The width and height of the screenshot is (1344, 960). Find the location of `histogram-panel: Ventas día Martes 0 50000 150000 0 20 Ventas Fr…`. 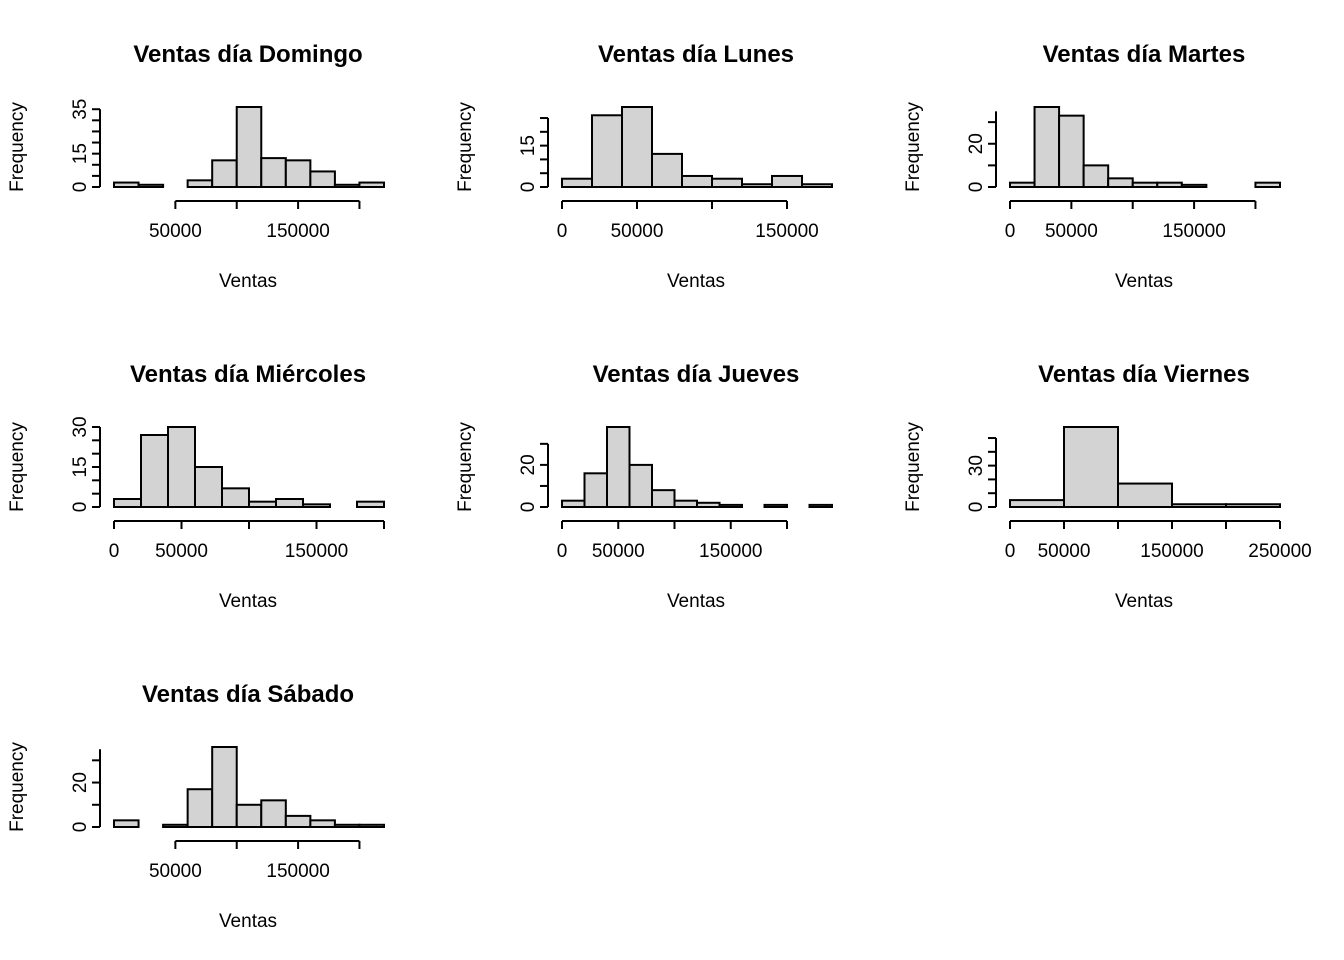

histogram-panel: Ventas día Martes 0 50000 150000 0 20 Ventas Fr… is located at coordinates (1092, 166).